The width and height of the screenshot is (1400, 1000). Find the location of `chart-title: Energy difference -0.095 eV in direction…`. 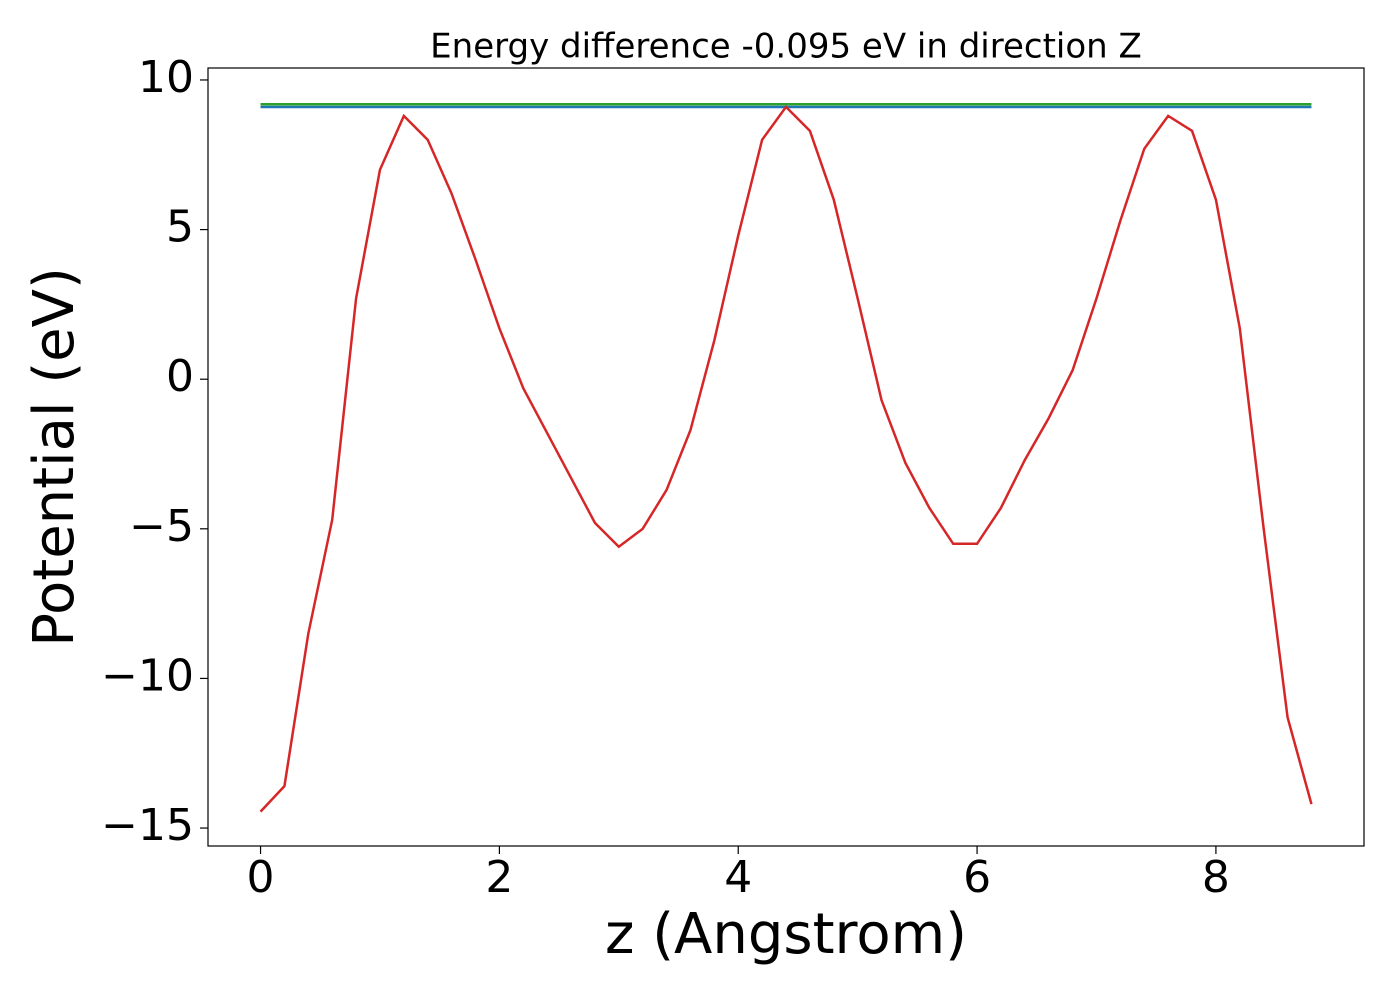

chart-title: Energy difference -0.095 eV in direction… is located at coordinates (786, 47).